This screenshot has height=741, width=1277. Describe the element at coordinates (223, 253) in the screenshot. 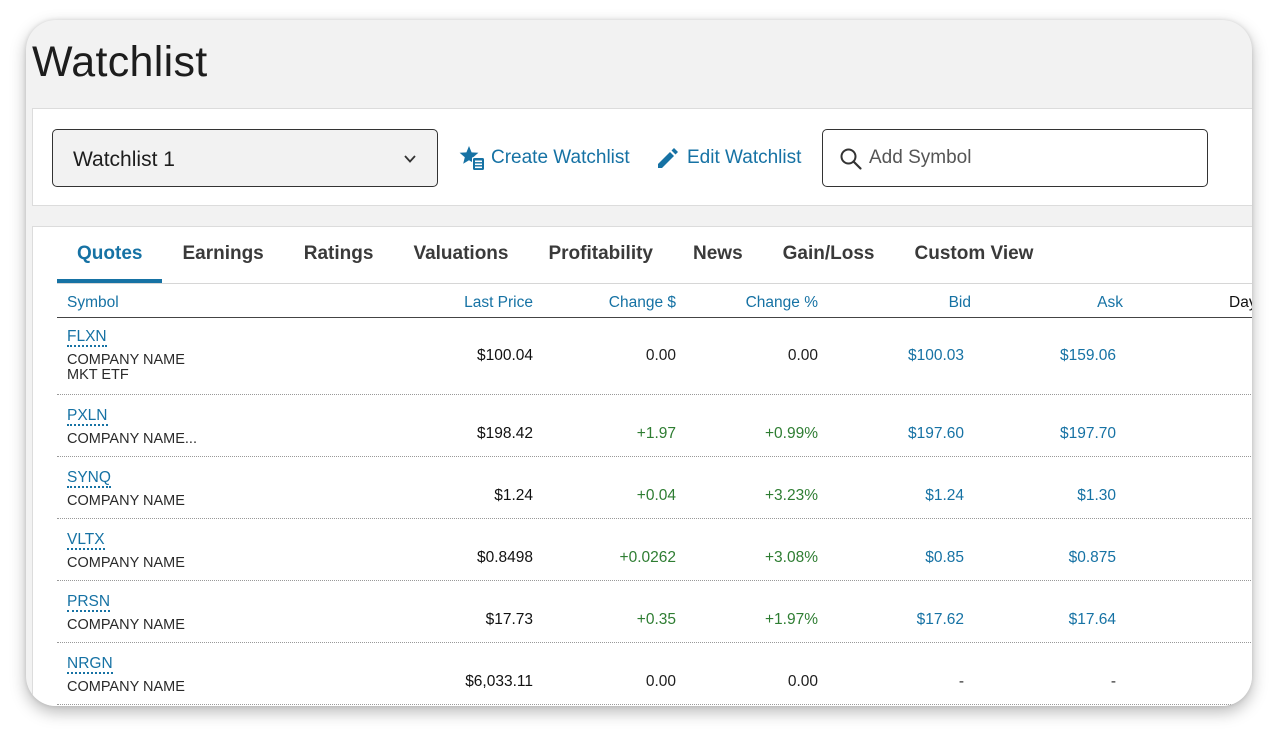

I see `tab-earnings: Earnings` at that location.